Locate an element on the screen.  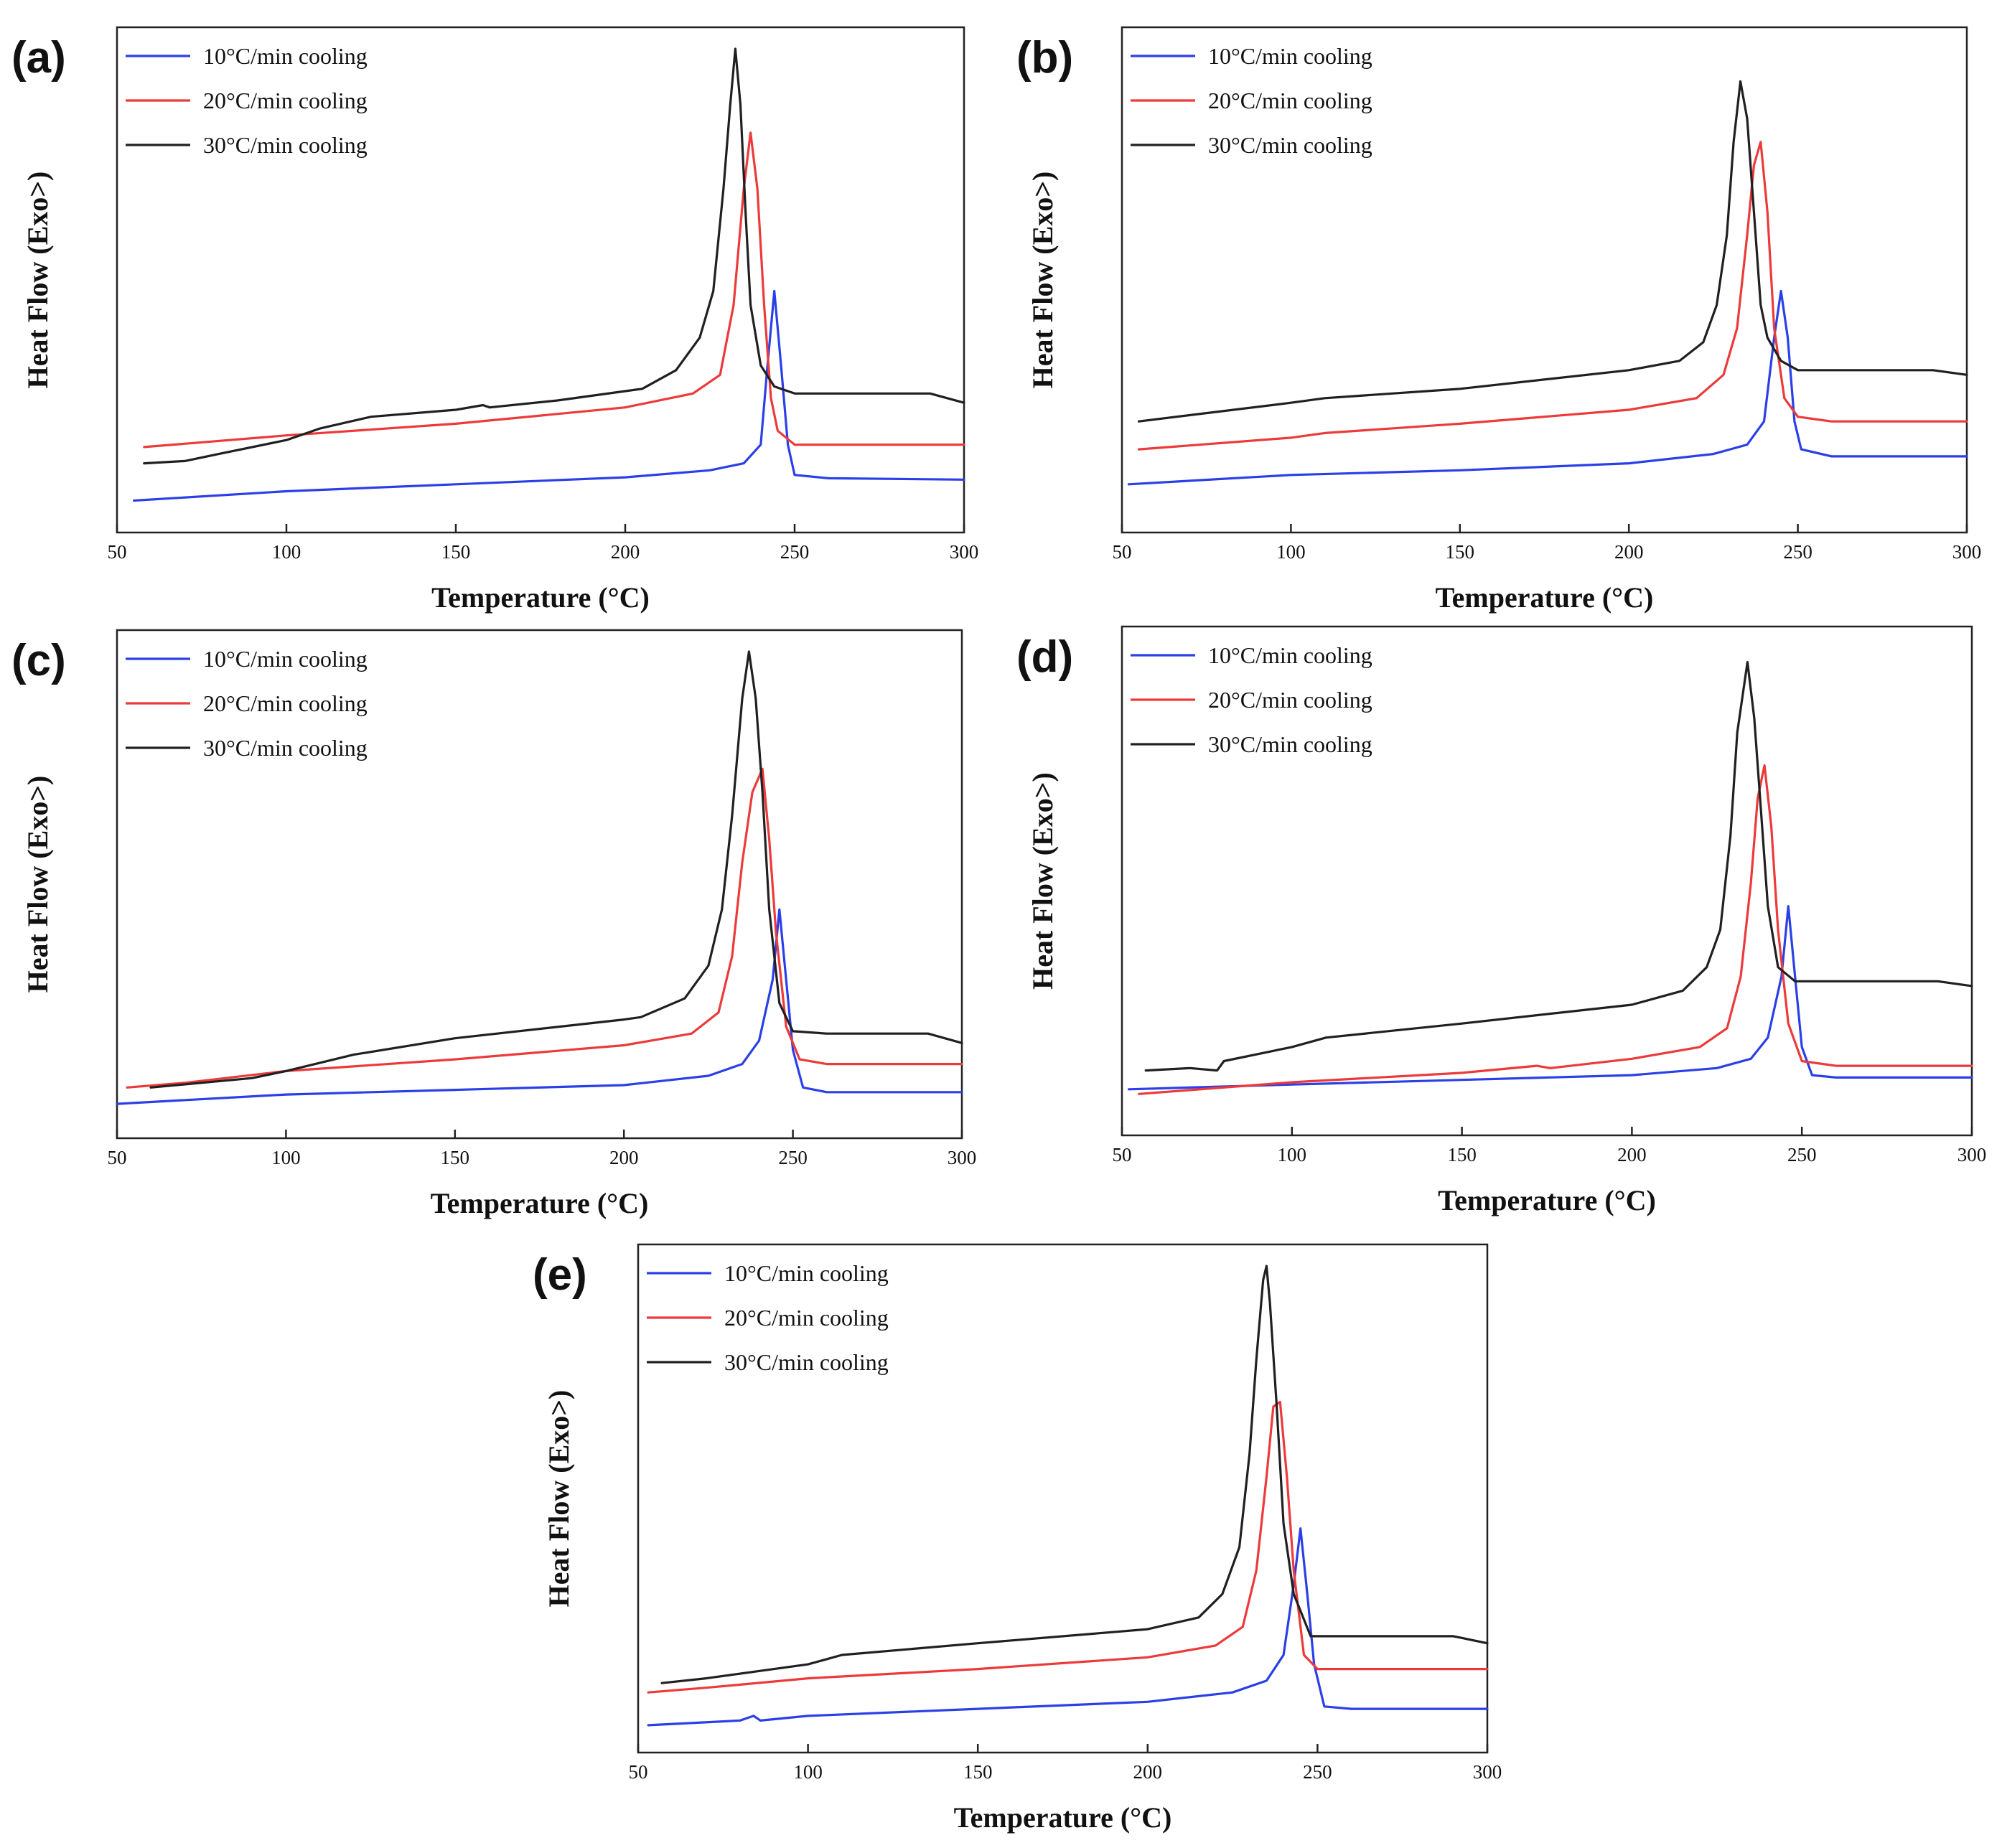
panel-letter: (b) is located at coordinates (1044, 58).